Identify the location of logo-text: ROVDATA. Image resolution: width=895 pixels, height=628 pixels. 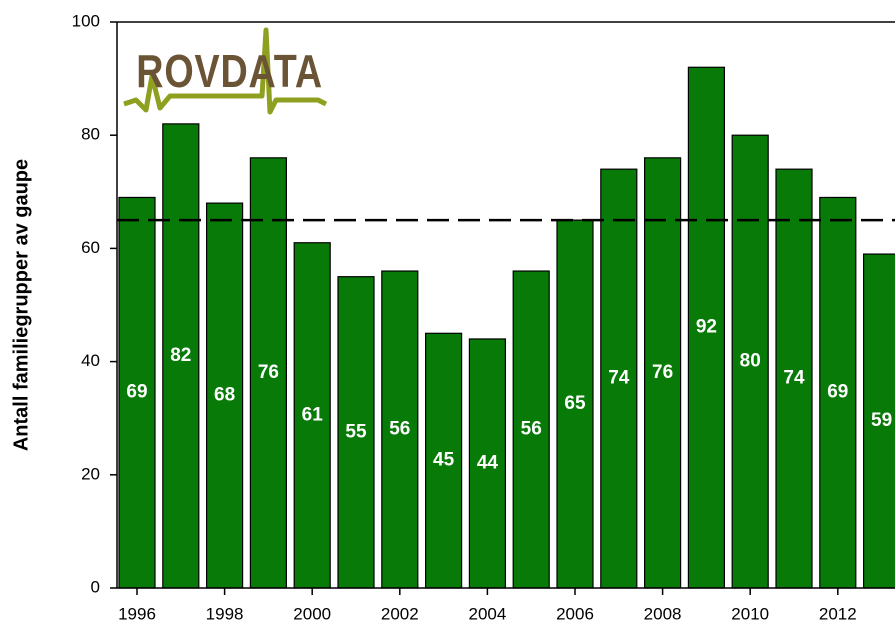
(229, 71).